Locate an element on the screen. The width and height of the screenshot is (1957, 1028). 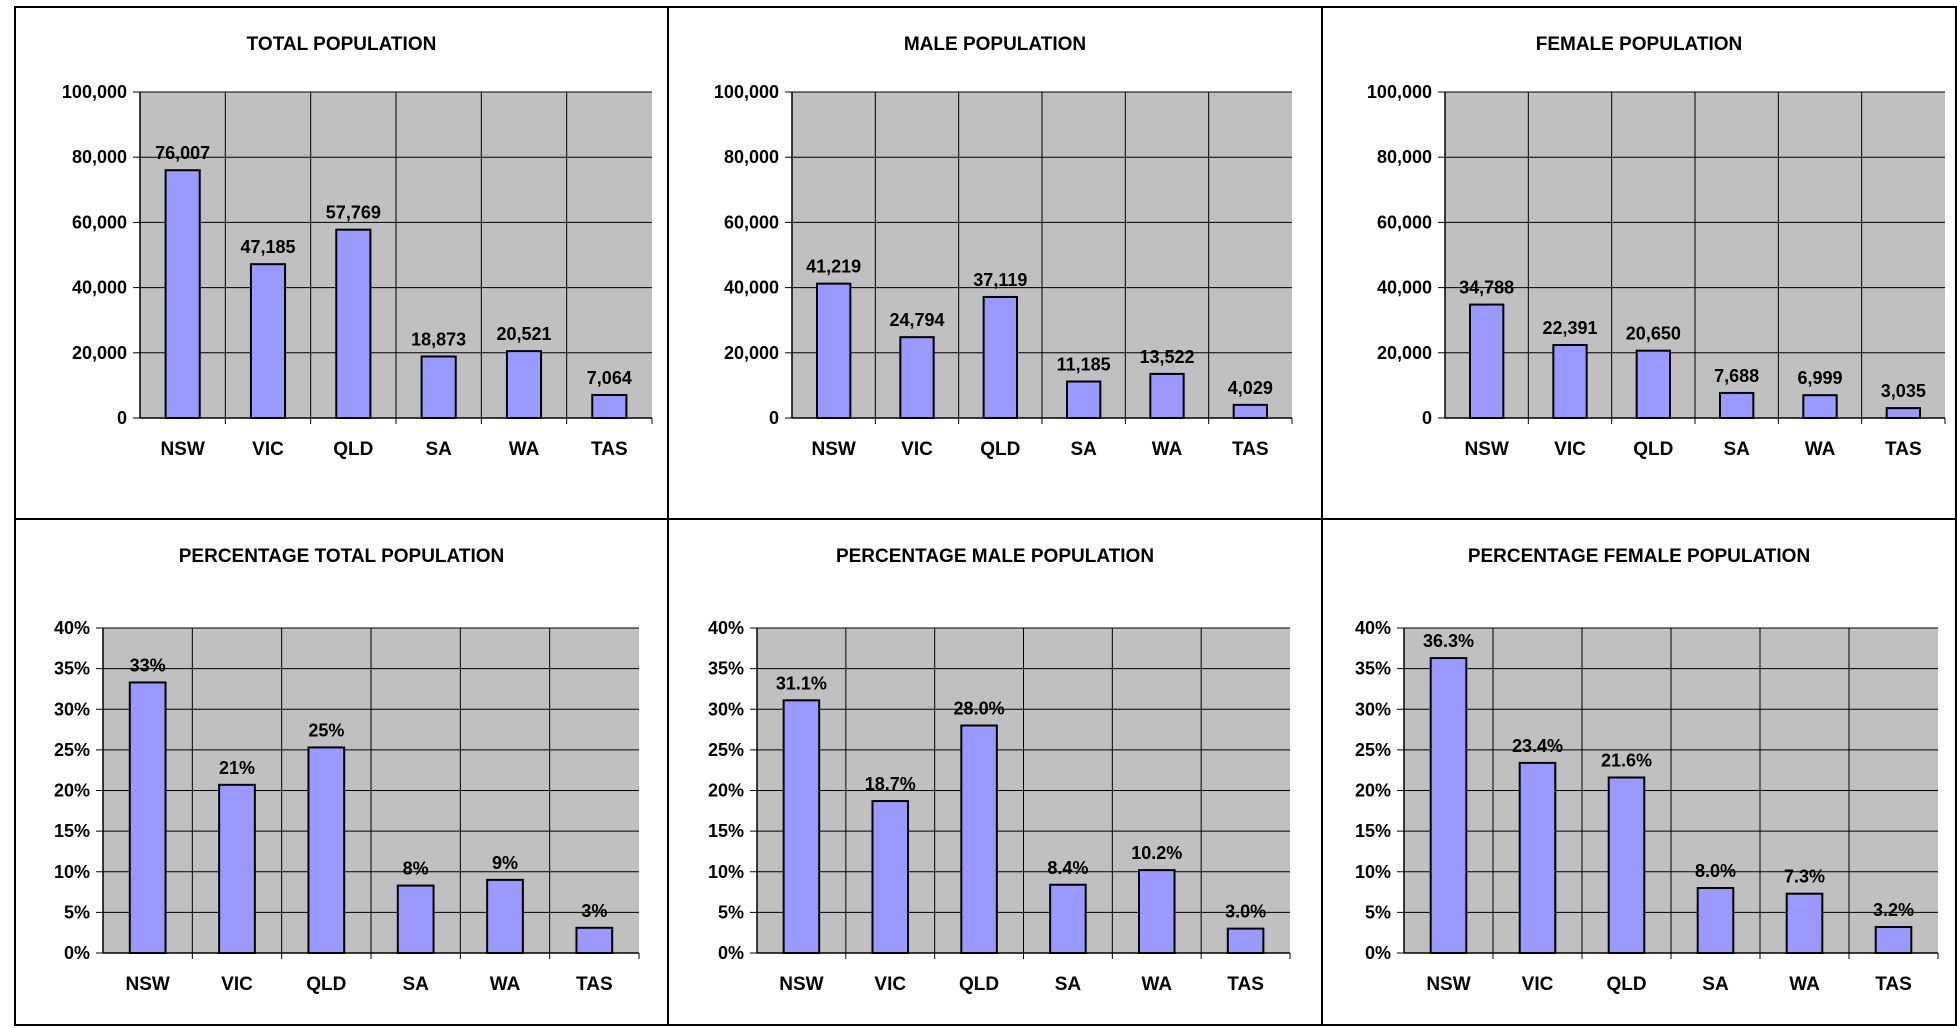
data-label: 22,391 is located at coordinates (1569, 328).